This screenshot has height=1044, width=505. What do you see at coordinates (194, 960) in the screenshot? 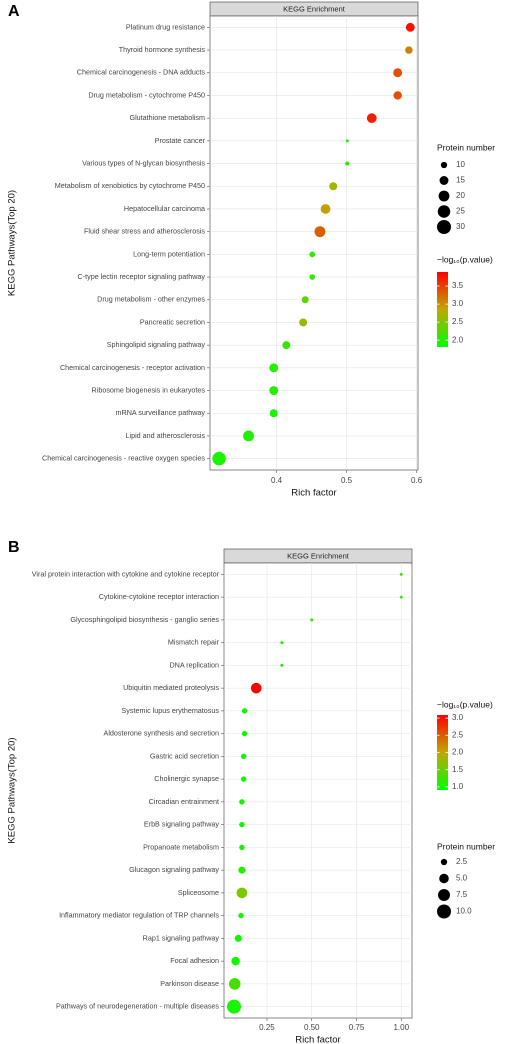
I see `y-tick-label: Focal adhesion` at bounding box center [194, 960].